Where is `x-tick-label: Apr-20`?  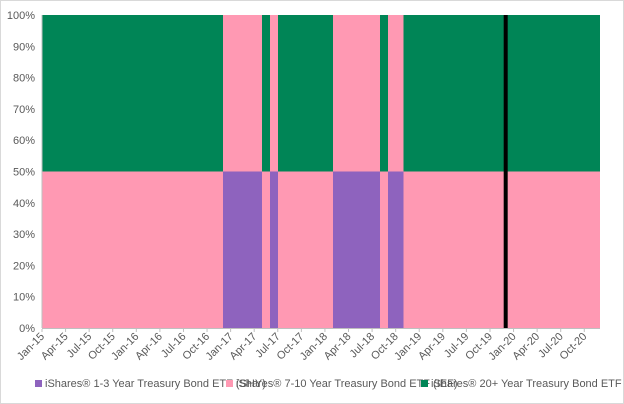
x-tick-label: Apr-20 is located at coordinates (526, 347).